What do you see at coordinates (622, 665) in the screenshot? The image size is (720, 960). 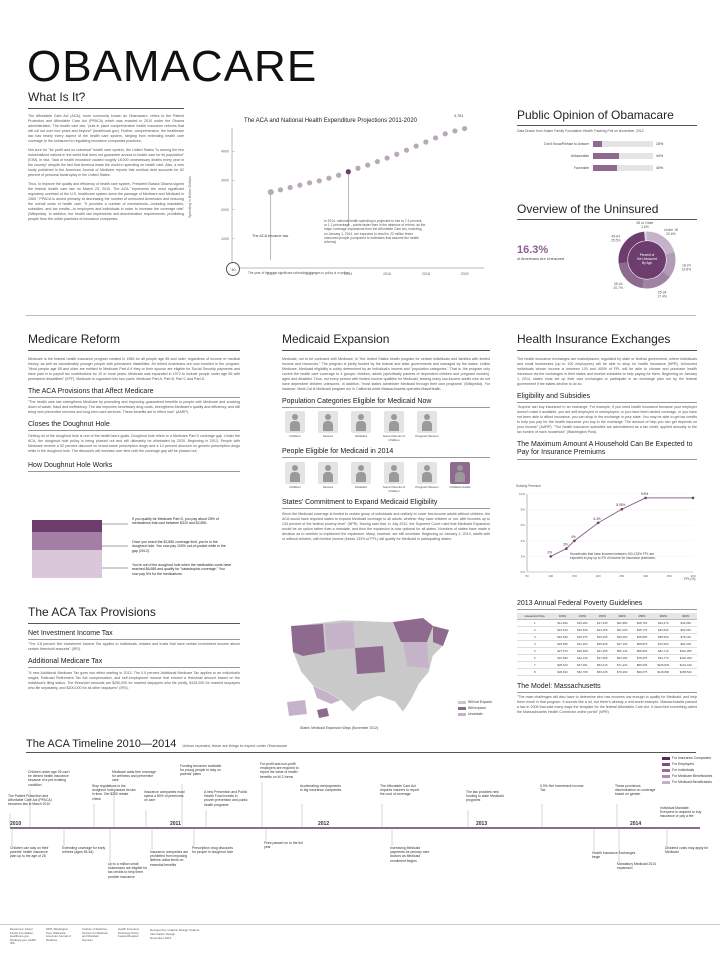 I see `fpl-cell: $71,220` at bounding box center [622, 665].